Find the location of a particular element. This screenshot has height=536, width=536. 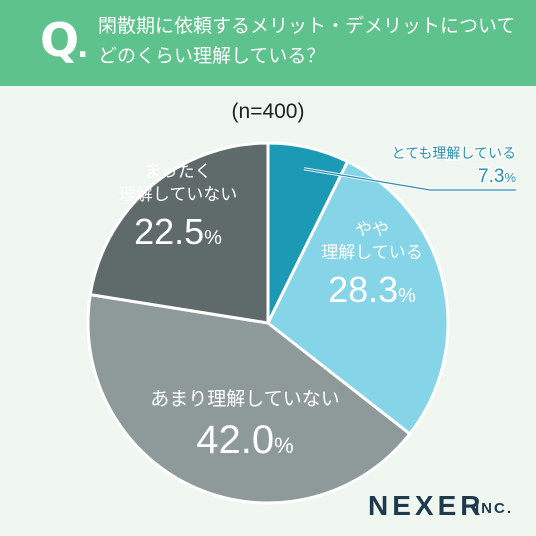

brand-logo-suffix: INC. is located at coordinates (494, 508).